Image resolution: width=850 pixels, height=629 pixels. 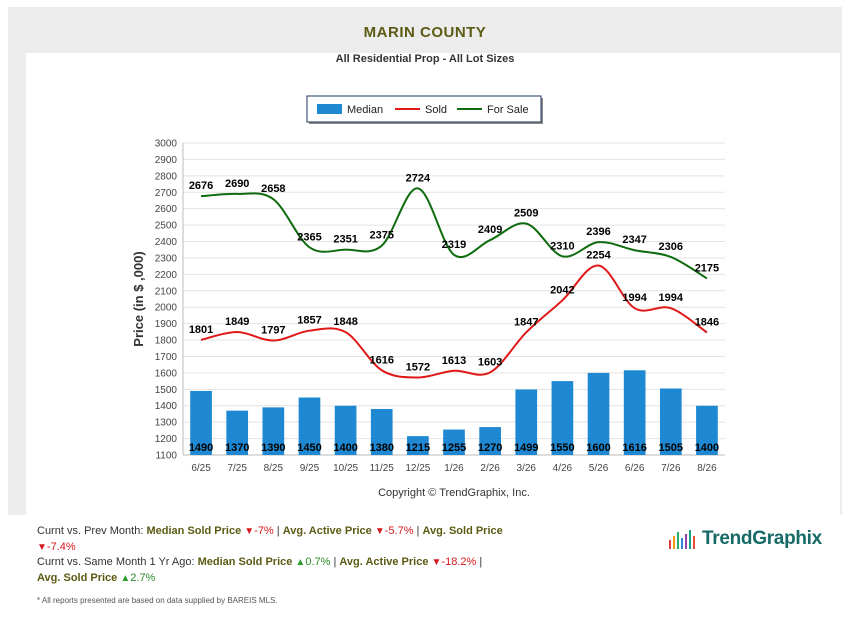 What do you see at coordinates (425, 32) in the screenshot?
I see `page-title: MARIN COUNTY` at bounding box center [425, 32].